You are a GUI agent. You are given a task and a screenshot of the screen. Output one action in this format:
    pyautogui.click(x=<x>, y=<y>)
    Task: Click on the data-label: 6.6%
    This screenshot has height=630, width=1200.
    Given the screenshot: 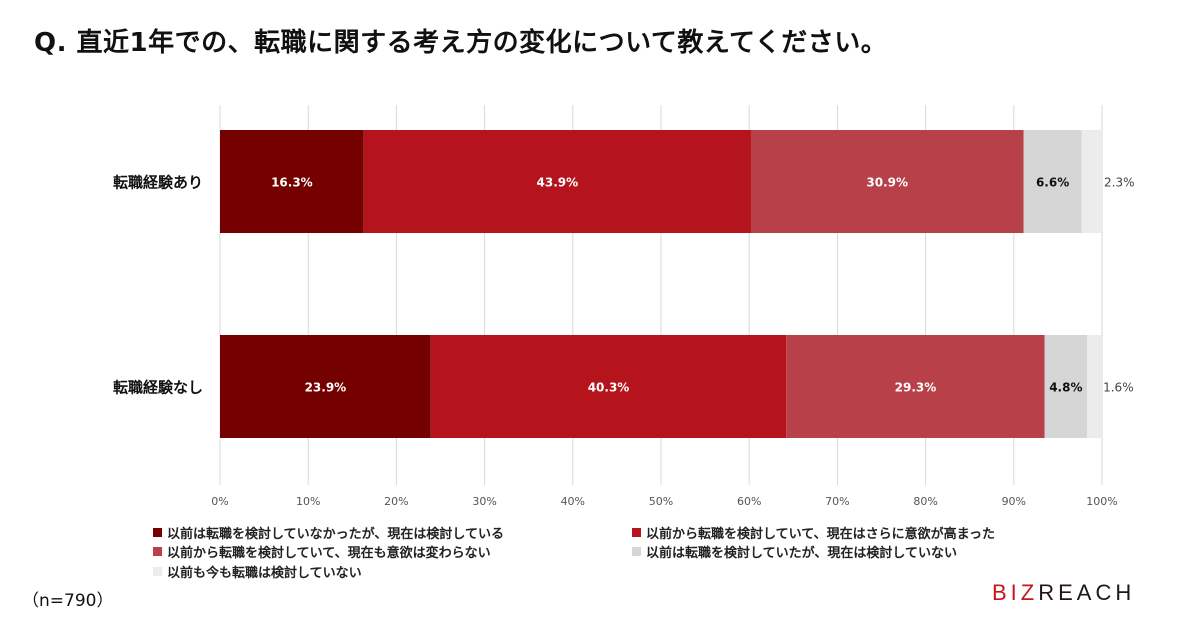 What is the action you would take?
    pyautogui.click(x=1052, y=183)
    